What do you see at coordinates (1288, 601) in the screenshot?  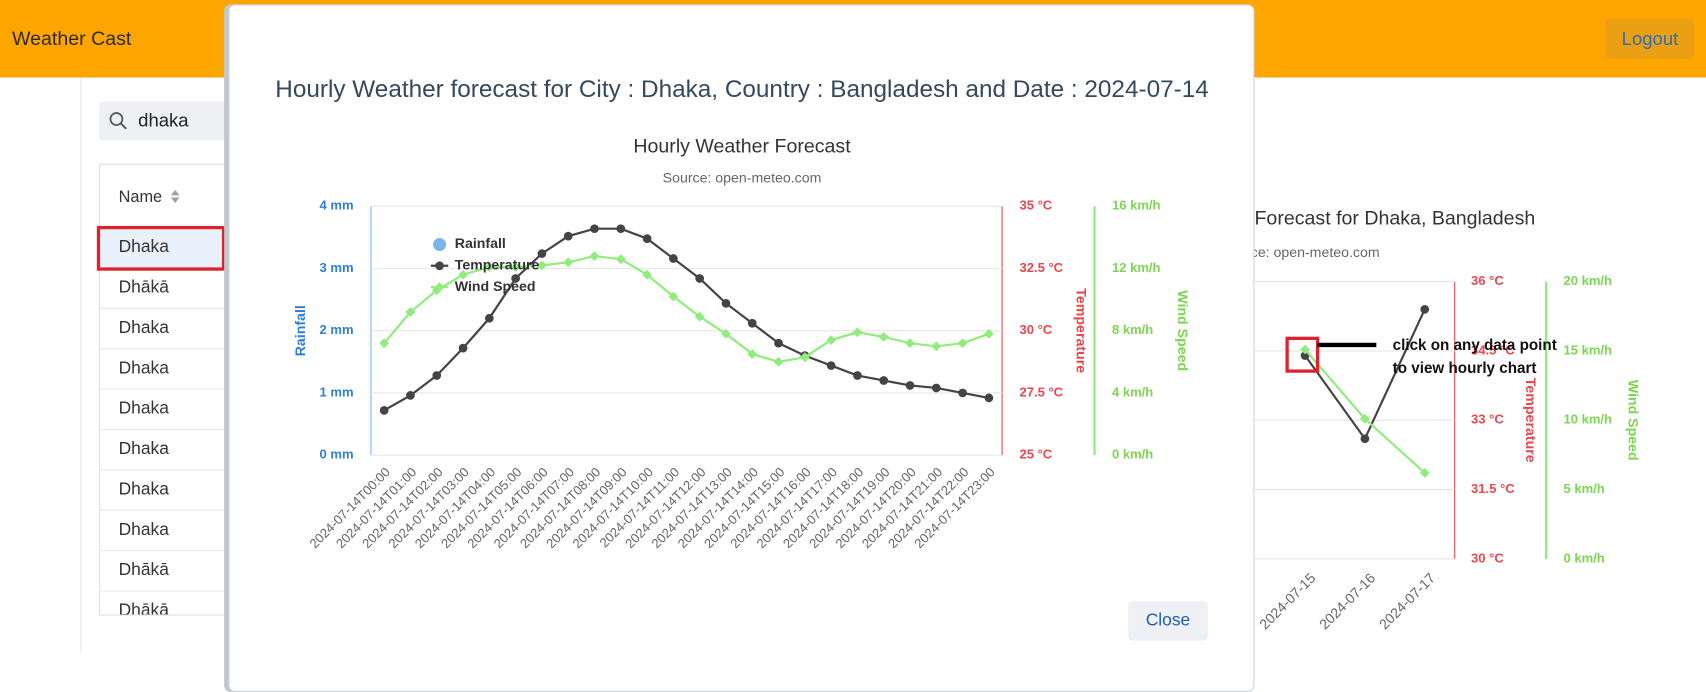 I see `x-tick-label: 2024-07-15` at bounding box center [1288, 601].